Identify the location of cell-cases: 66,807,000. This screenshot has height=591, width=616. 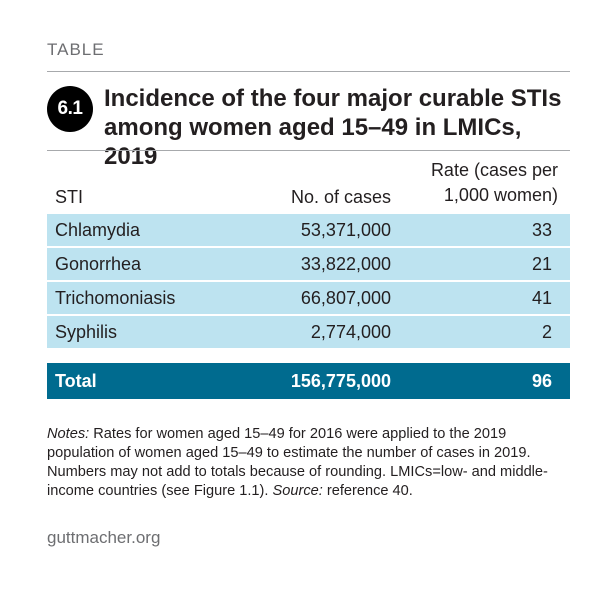
(345, 298).